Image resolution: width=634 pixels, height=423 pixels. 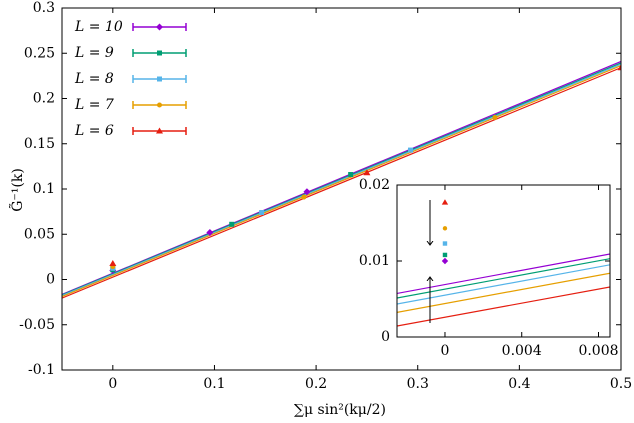 What do you see at coordinates (598, 351) in the screenshot?
I see `x-tick-label: 0.008` at bounding box center [598, 351].